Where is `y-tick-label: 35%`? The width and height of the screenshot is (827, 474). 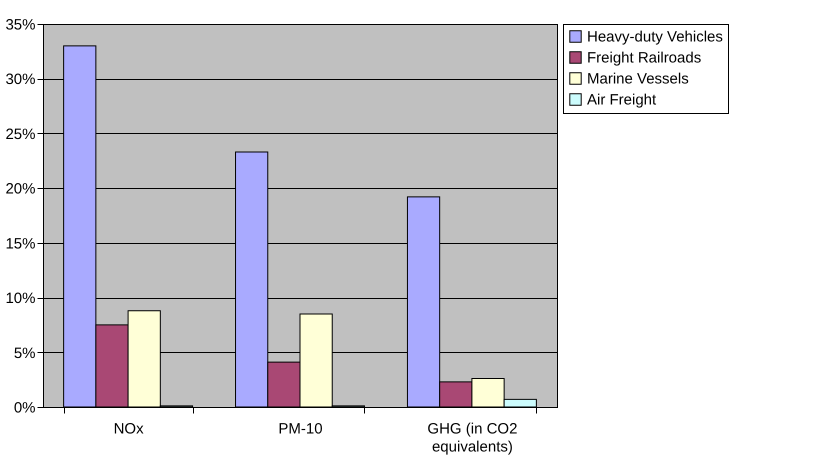
y-tick-label: 35% is located at coordinates (20, 25).